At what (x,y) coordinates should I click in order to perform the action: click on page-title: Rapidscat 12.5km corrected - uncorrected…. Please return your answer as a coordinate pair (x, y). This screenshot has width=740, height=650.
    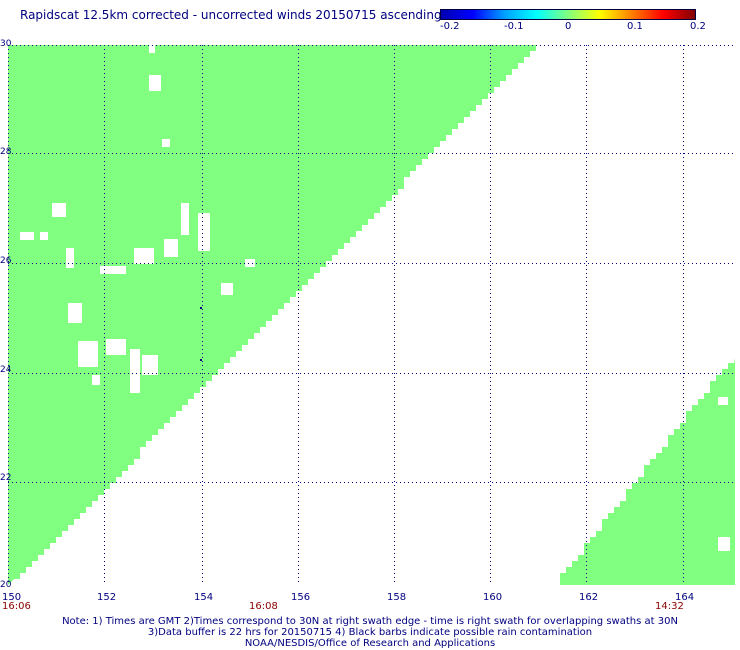
    Looking at the image, I should click on (231, 15).